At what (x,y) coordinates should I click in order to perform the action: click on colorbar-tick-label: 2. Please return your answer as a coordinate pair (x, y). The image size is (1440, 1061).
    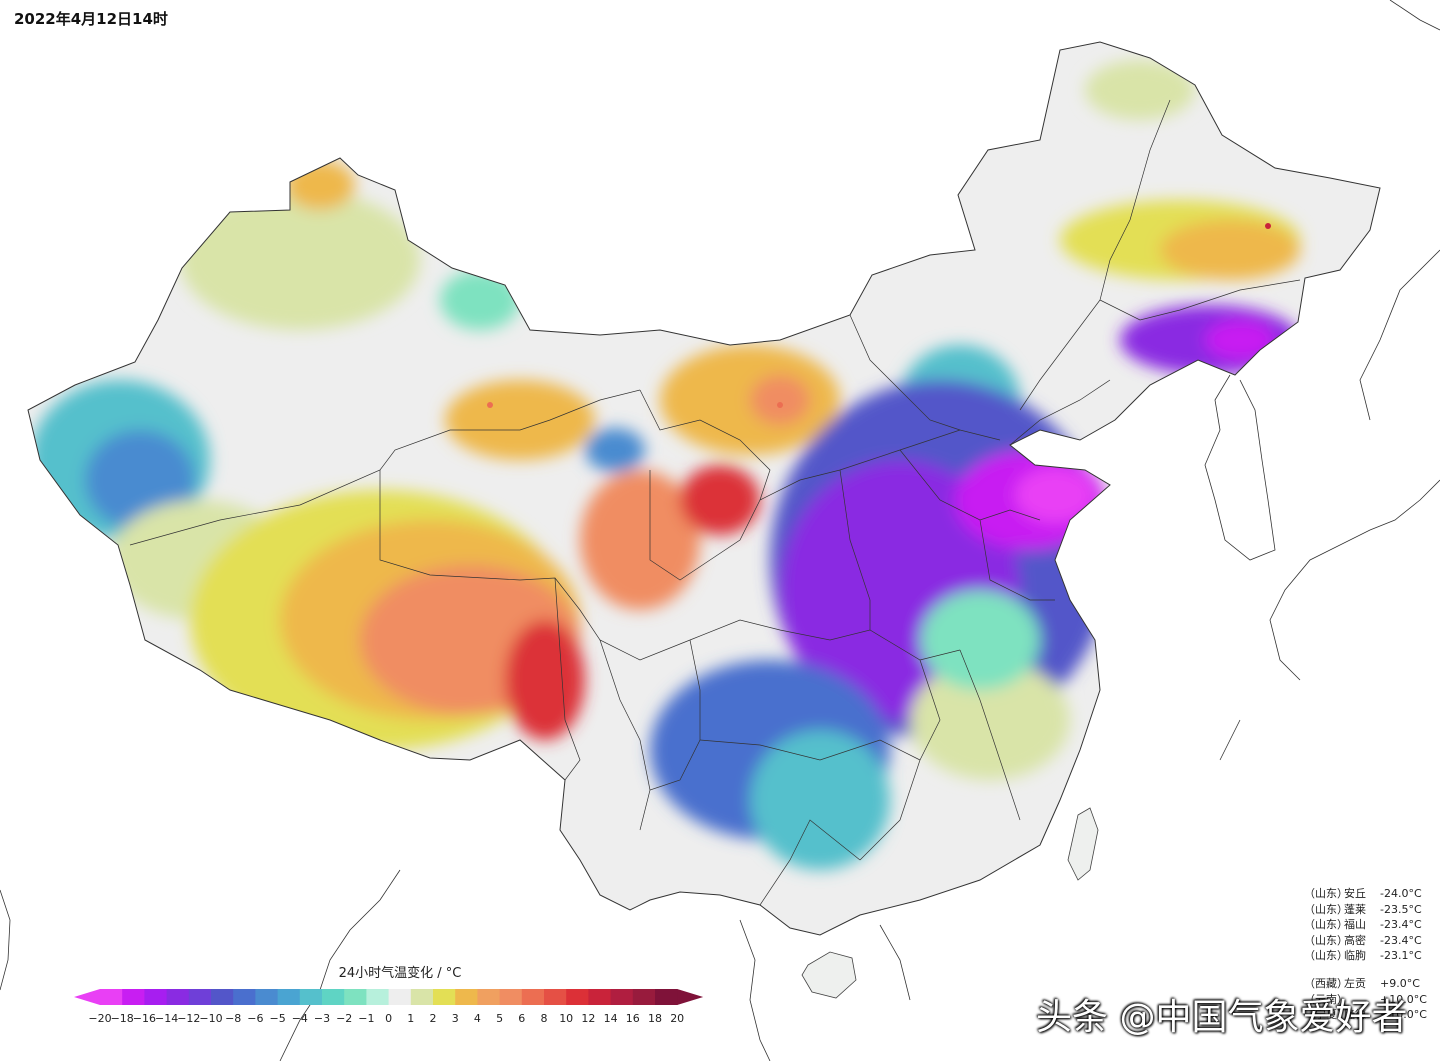
    Looking at the image, I should click on (433, 1018).